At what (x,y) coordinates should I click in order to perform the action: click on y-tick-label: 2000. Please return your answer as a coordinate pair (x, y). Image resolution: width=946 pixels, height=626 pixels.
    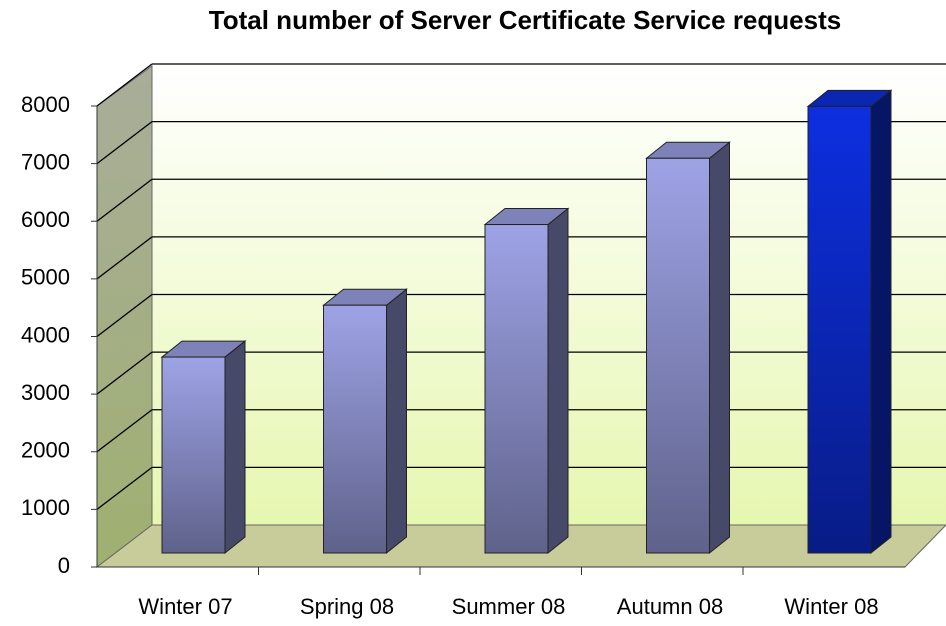
    Looking at the image, I should click on (45, 450).